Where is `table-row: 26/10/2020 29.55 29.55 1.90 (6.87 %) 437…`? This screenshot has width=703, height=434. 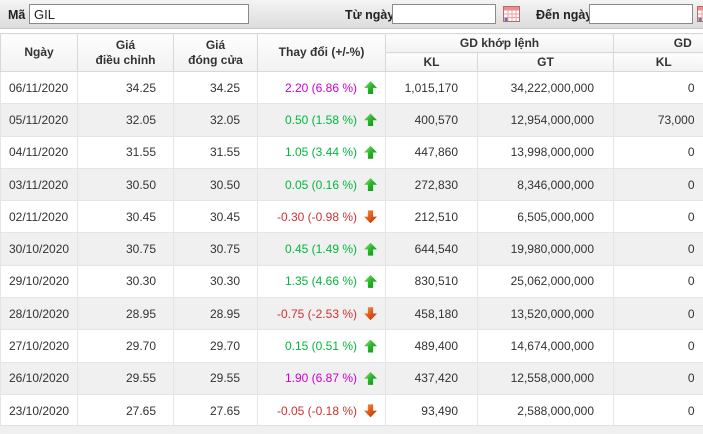 table-row: 26/10/2020 29.55 29.55 1.90 (6.87 %) 437… is located at coordinates (351, 378).